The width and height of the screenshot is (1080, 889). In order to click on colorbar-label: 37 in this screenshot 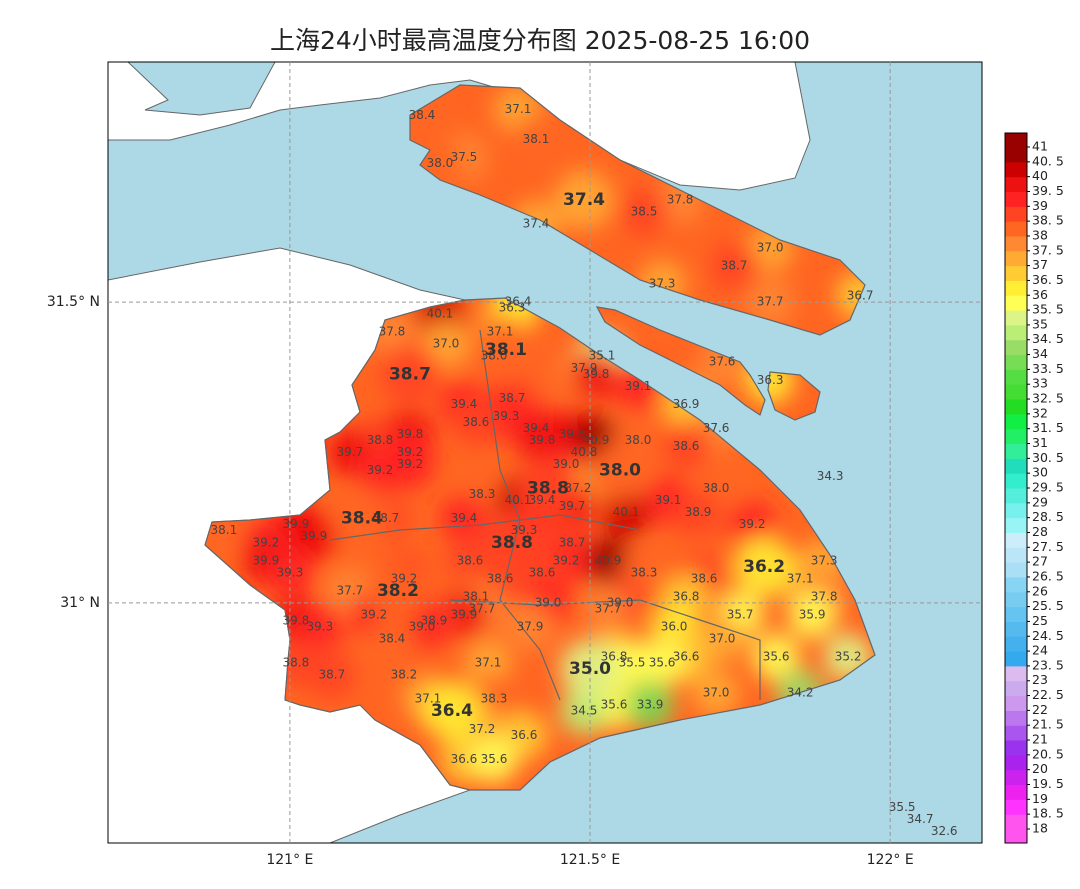, I will do `click(1040, 264)`.